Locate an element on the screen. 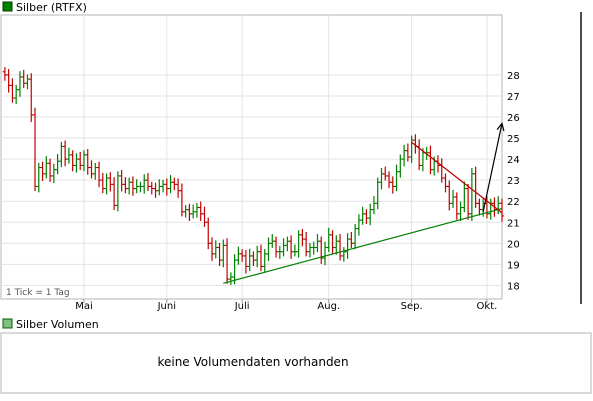  y-tick-label: 20 is located at coordinates (513, 244).